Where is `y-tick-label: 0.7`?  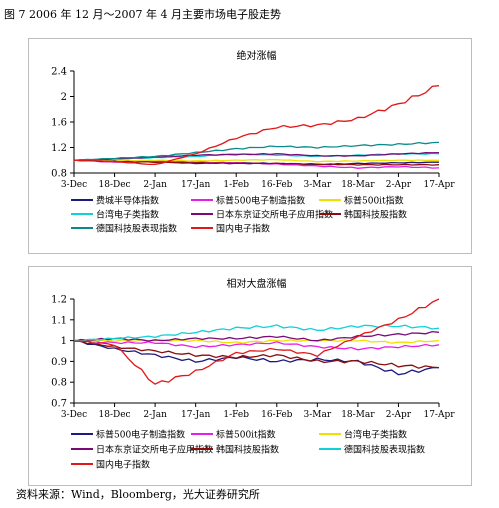 y-tick-label: 0.7 is located at coordinates (59, 404).